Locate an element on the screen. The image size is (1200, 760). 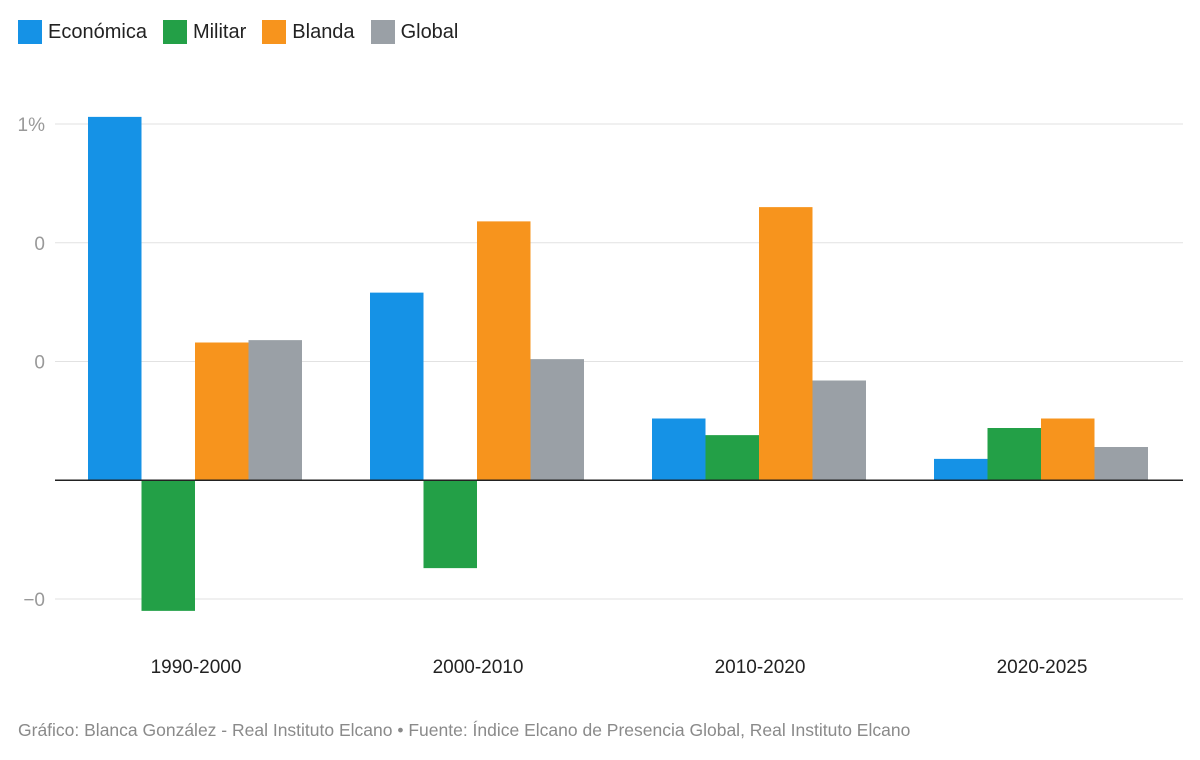
bar-militar-2010-2020 is located at coordinates (732, 458).